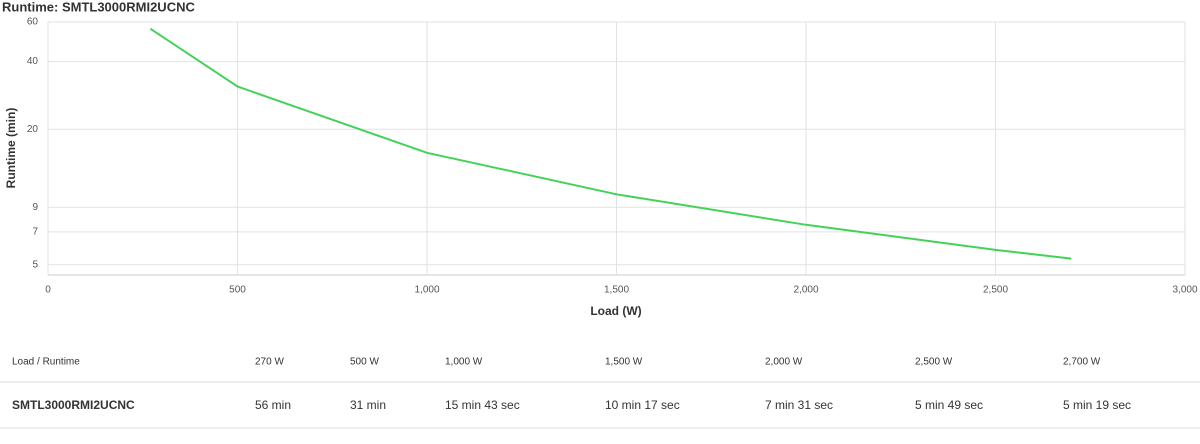  I want to click on y-tick-label: 20, so click(33, 129).